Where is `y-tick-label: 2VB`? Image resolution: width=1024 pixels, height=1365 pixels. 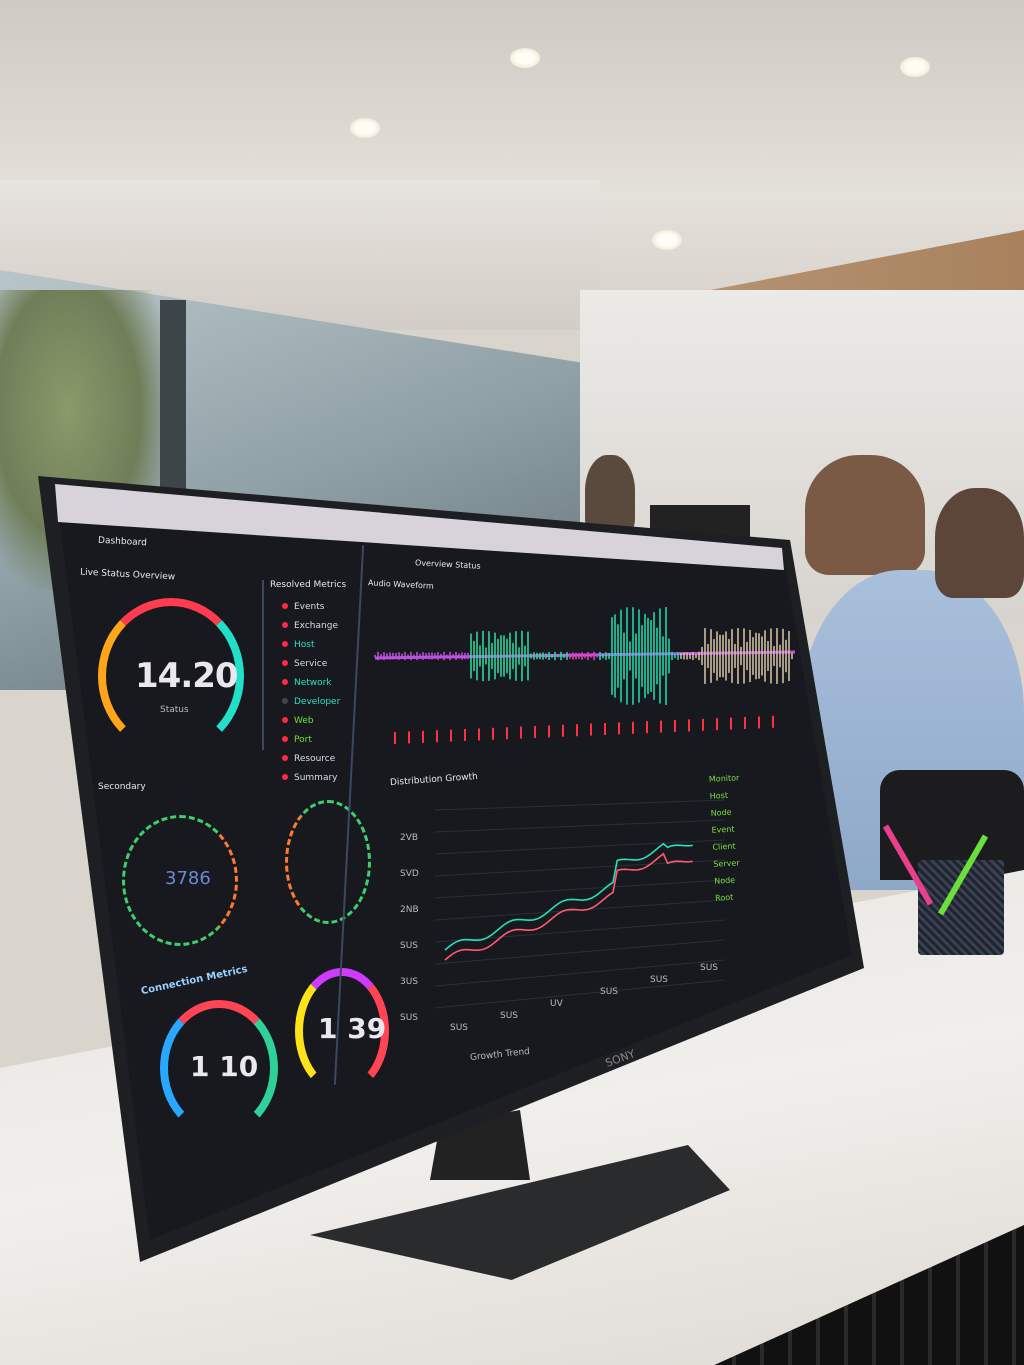 y-tick-label: 2VB is located at coordinates (409, 838).